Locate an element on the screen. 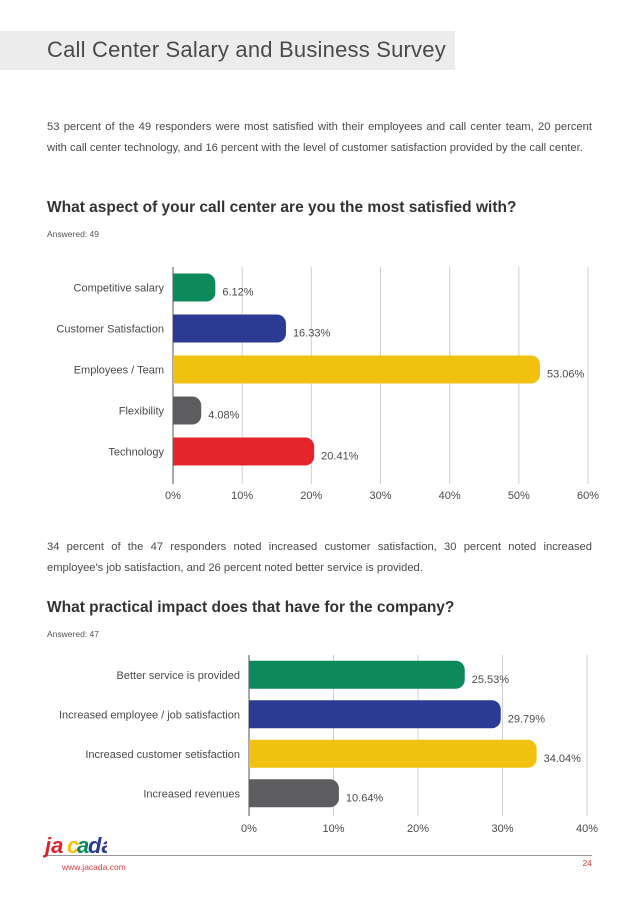 This screenshot has height=903, width=638. x-tick-label: 60% is located at coordinates (588, 496).